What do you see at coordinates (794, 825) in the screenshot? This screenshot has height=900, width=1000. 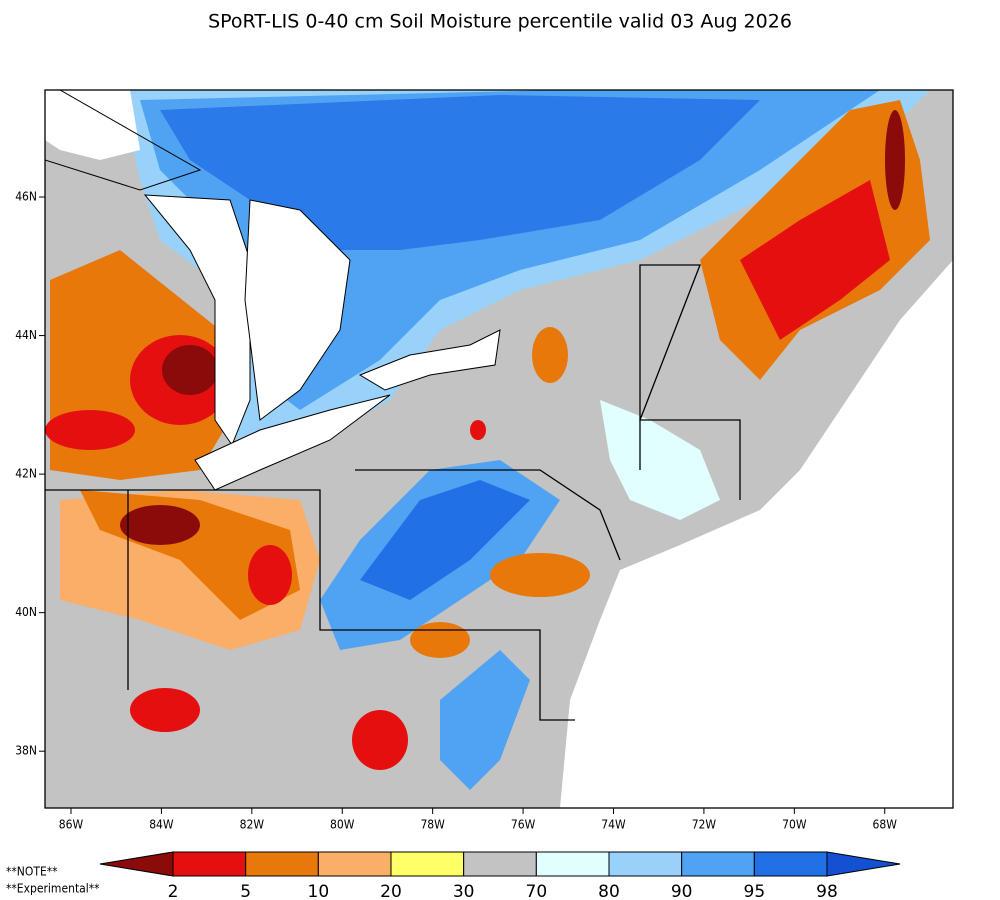 I see `x-tick-label: 70W` at bounding box center [794, 825].